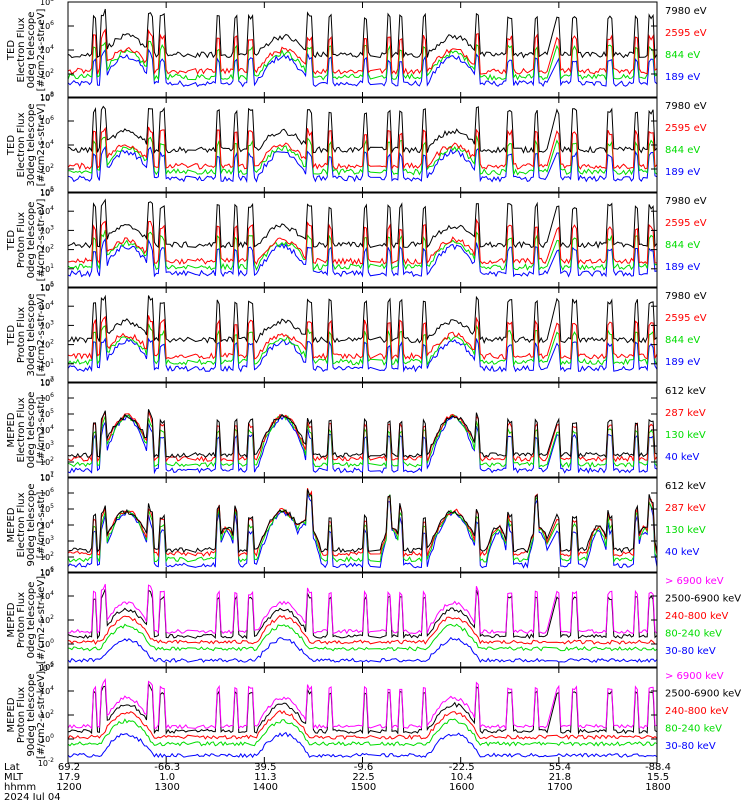 The image size is (750, 800). What do you see at coordinates (21, 335) in the screenshot?
I see `y-axis-label-line: Proton Flux` at bounding box center [21, 335].